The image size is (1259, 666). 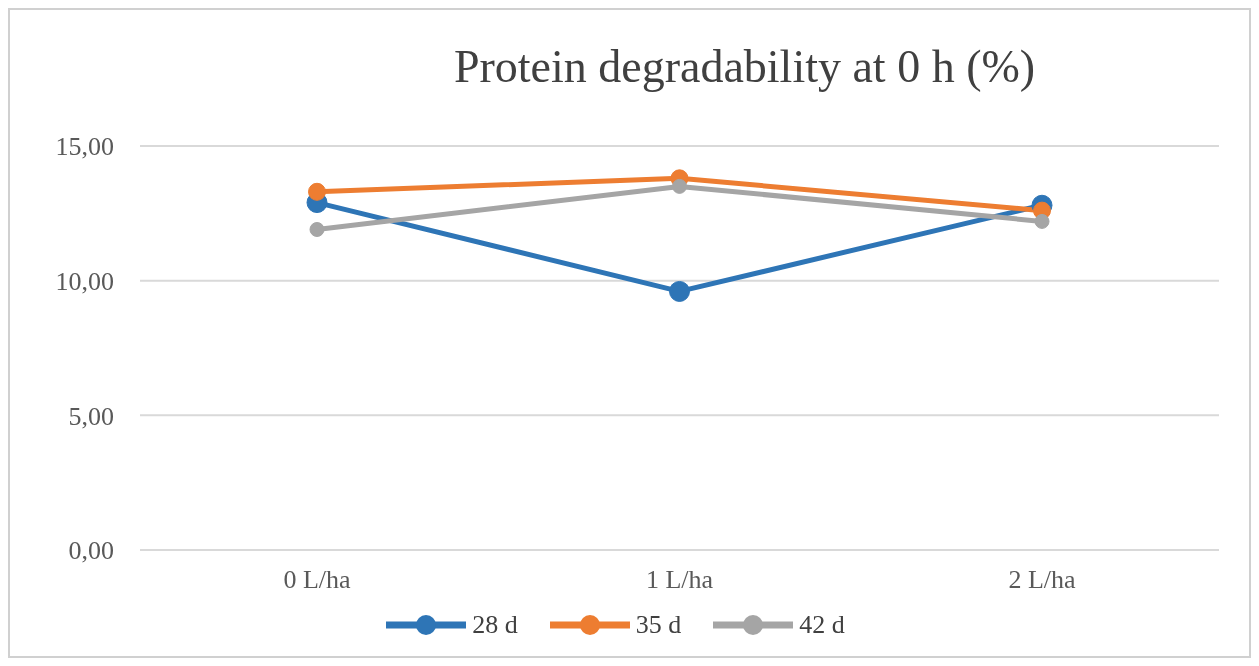 What do you see at coordinates (1042, 580) in the screenshot?
I see `x-tick-label: 2 L/ha` at bounding box center [1042, 580].